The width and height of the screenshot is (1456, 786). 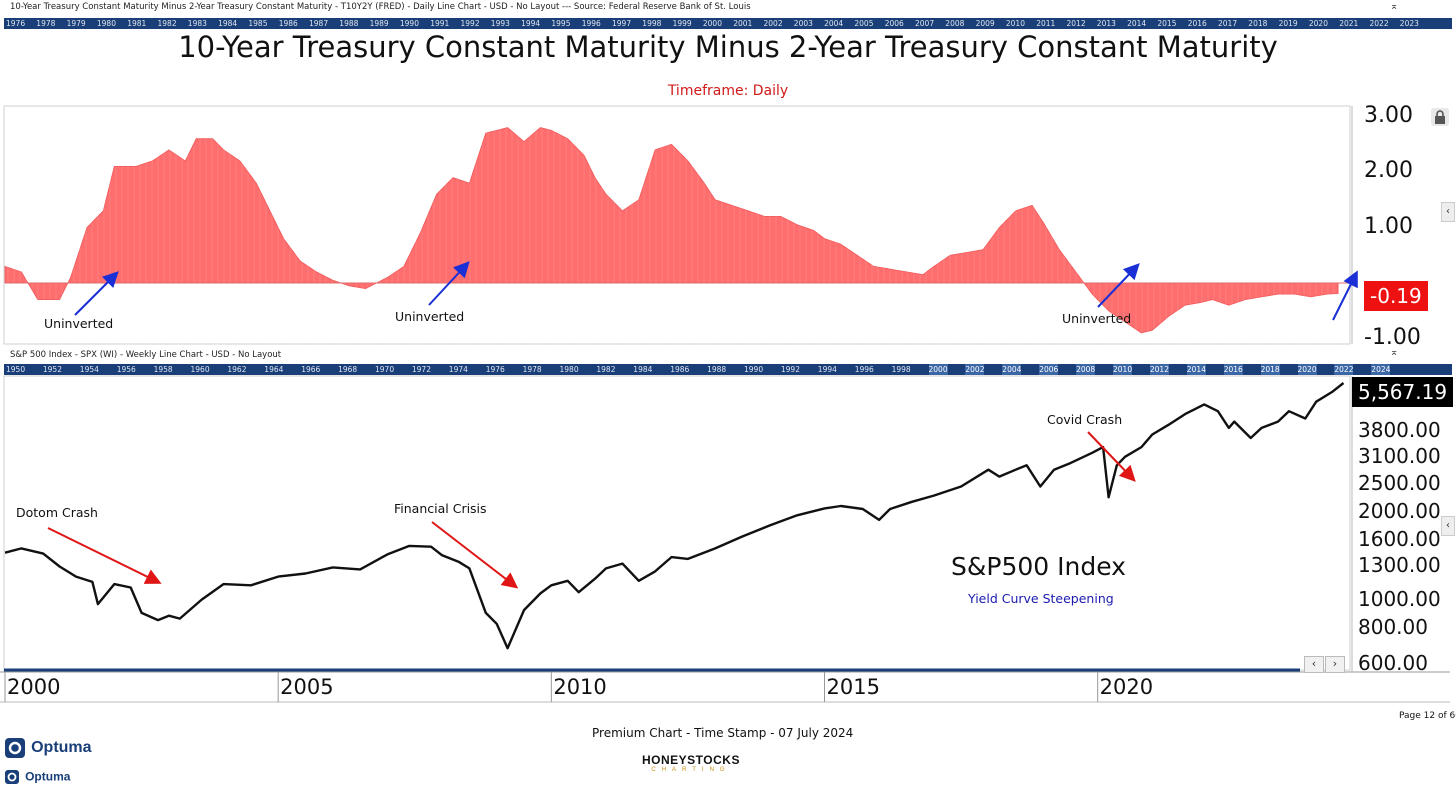 What do you see at coordinates (348, 369) in the screenshot?
I see `timebar-year: 1968` at bounding box center [348, 369].